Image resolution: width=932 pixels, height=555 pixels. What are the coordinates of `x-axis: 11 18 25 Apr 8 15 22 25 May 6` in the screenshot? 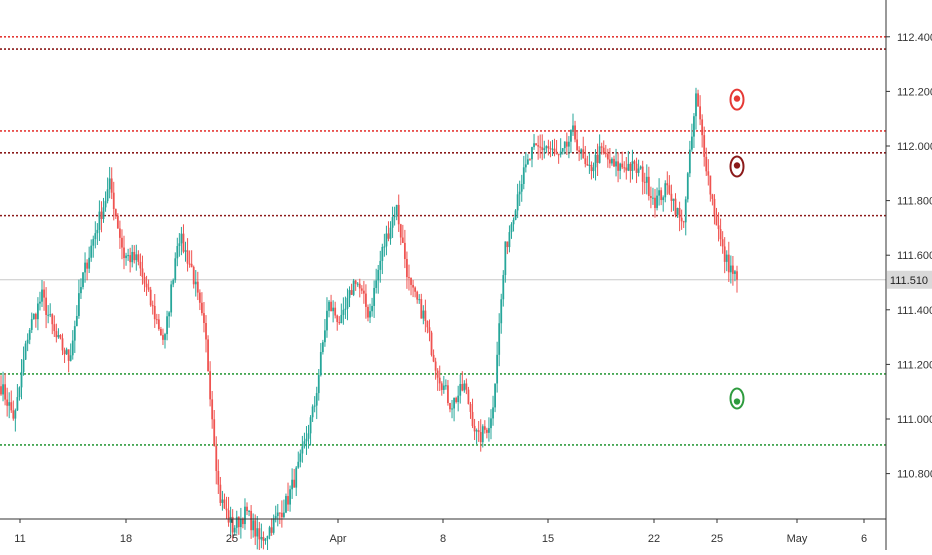 It's located at (440, 532).